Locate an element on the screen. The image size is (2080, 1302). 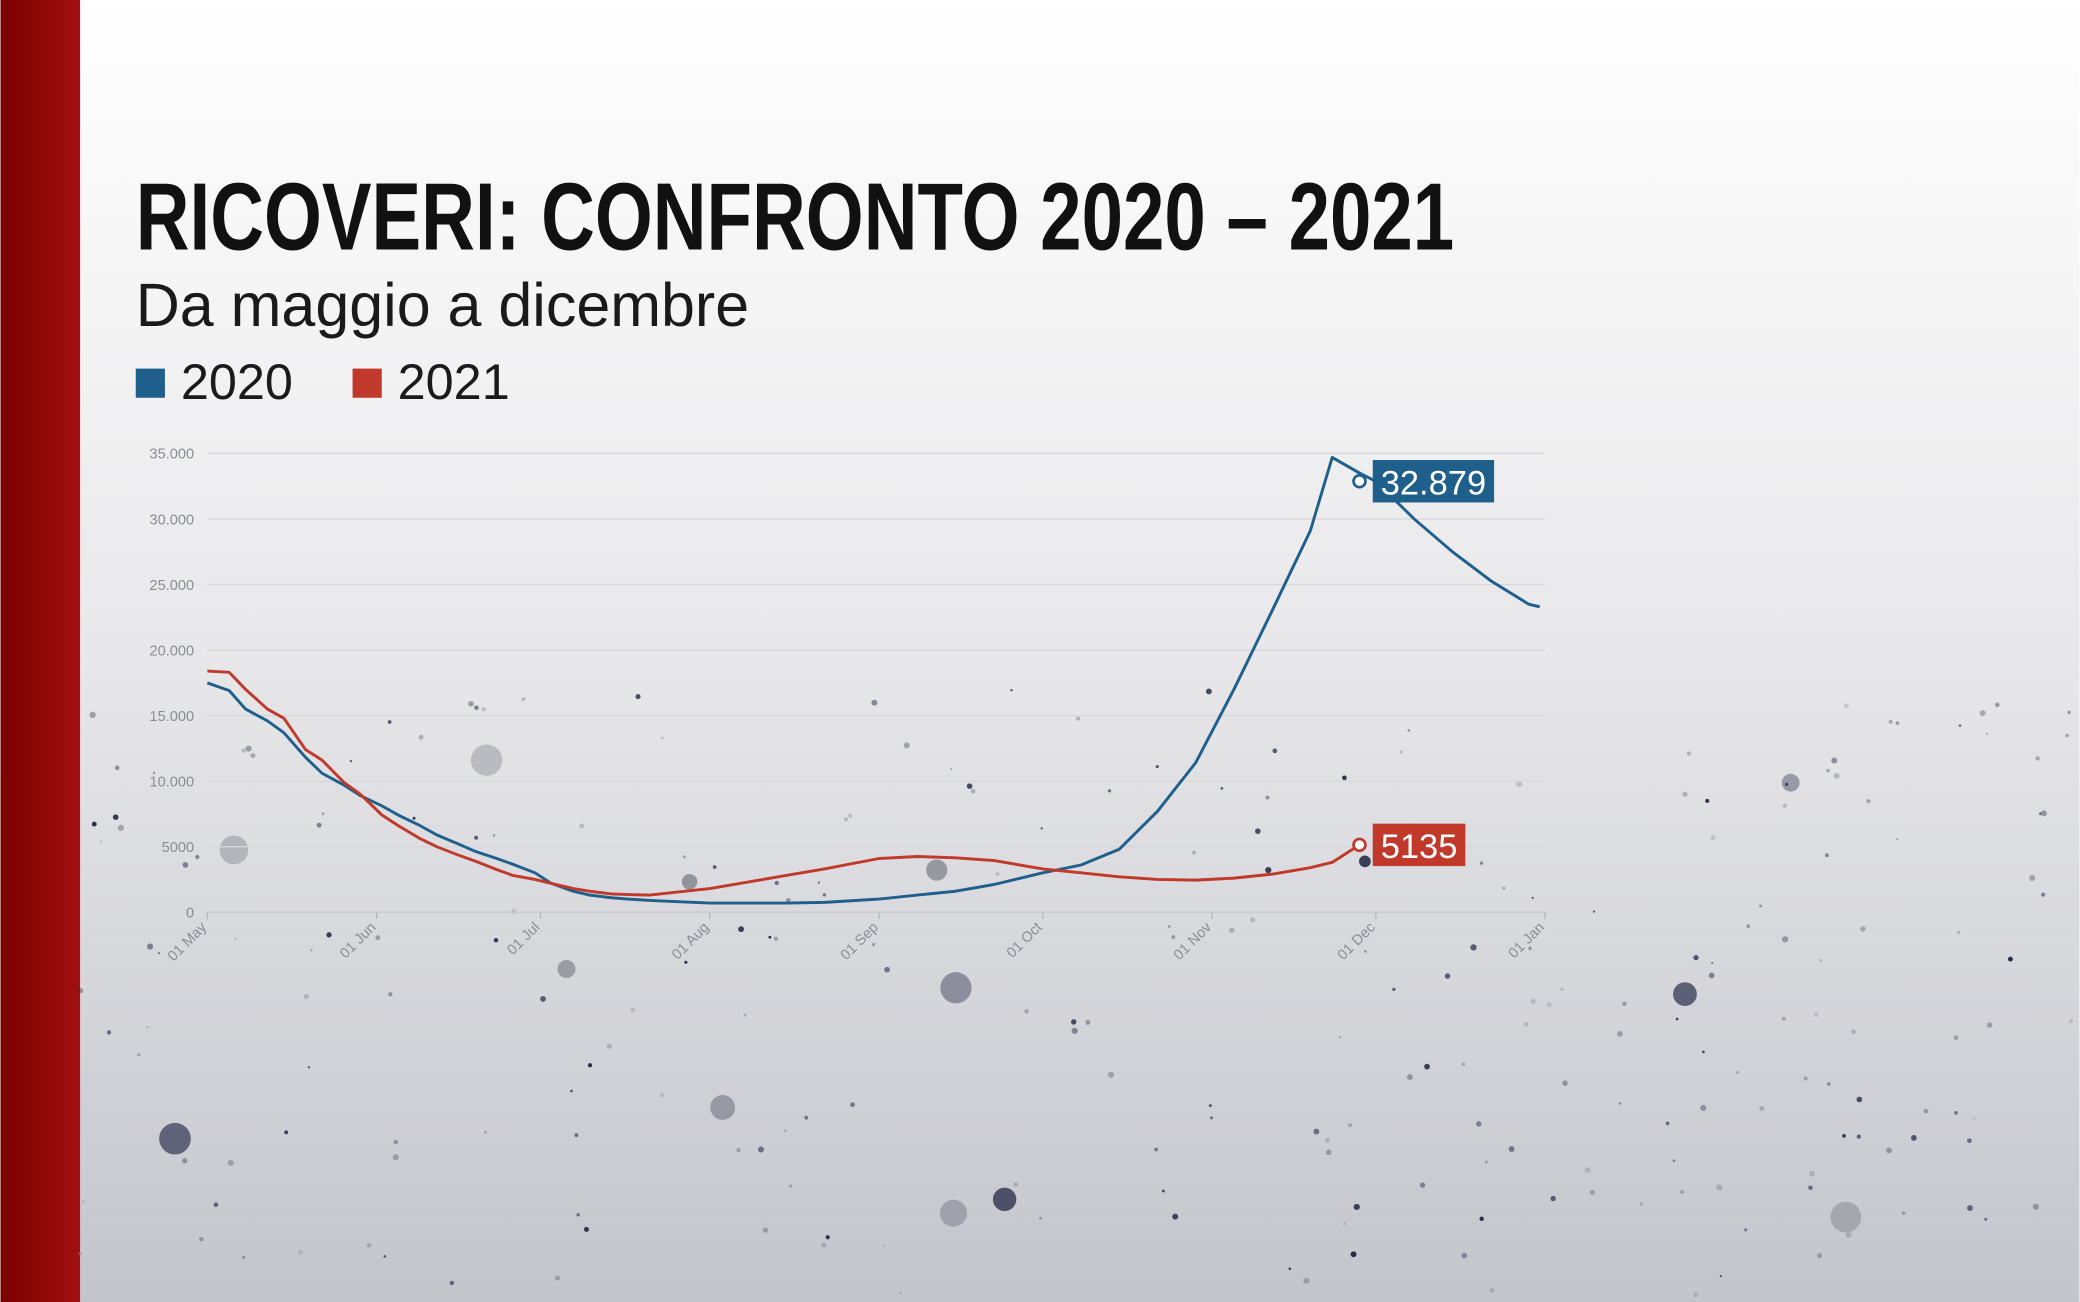
side-strip is located at coordinates (40, 651).